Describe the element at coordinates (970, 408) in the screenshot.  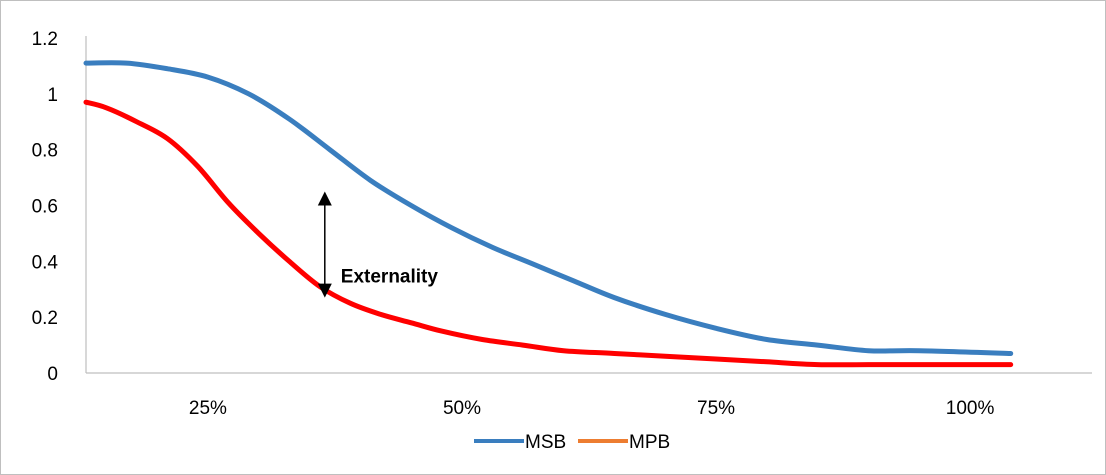
I see `x-tick-label: 100%` at that location.